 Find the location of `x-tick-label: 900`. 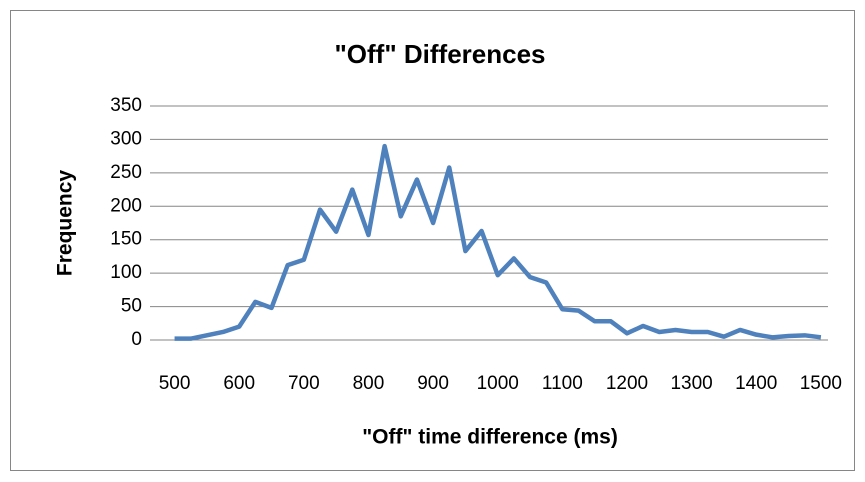

x-tick-label: 900 is located at coordinates (433, 383).